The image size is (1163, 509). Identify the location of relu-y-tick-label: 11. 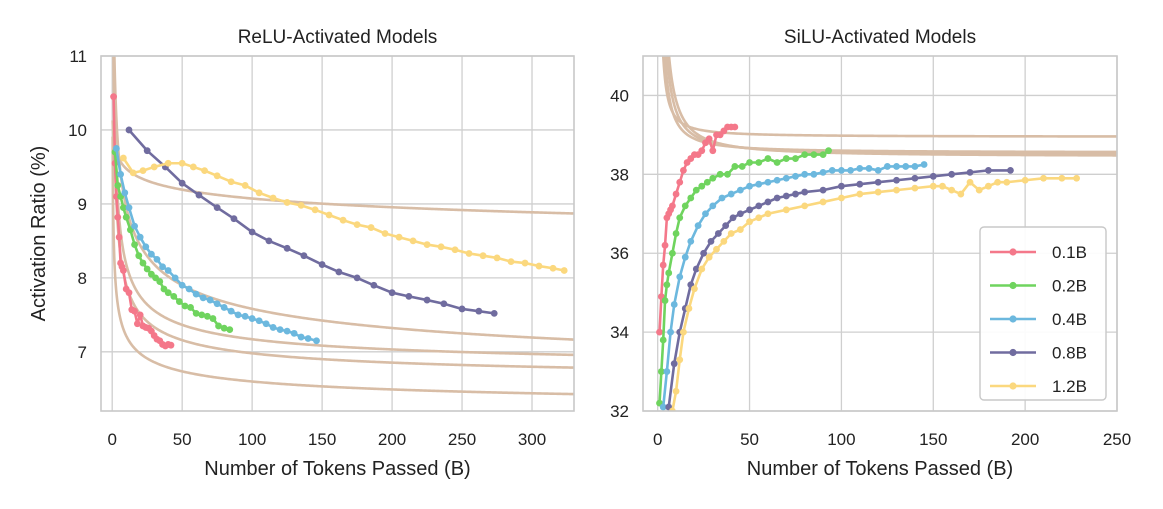
(78, 56).